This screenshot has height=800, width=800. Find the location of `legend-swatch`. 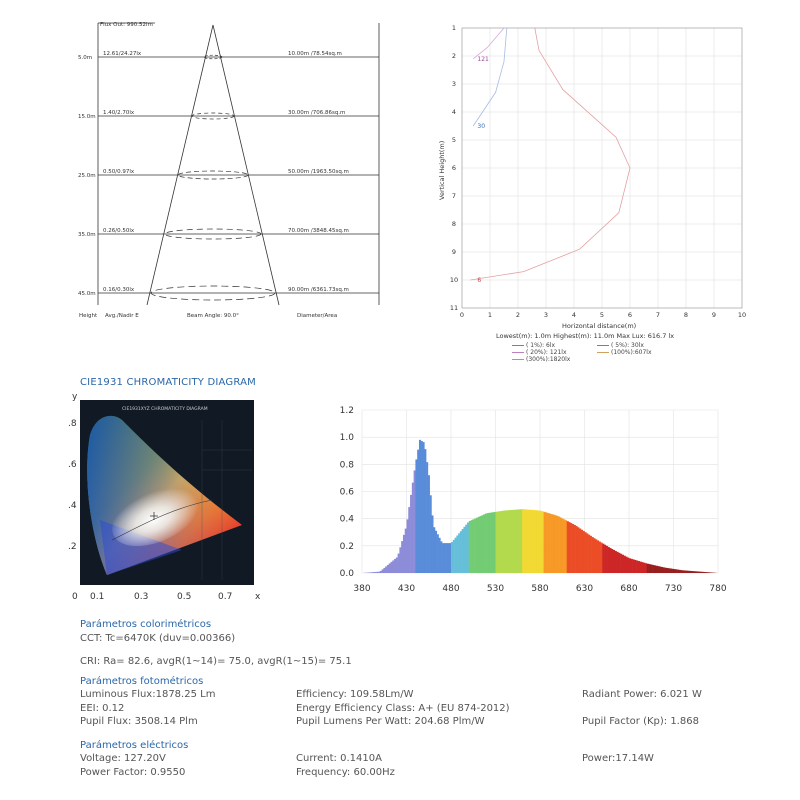

legend-swatch is located at coordinates (603, 345).